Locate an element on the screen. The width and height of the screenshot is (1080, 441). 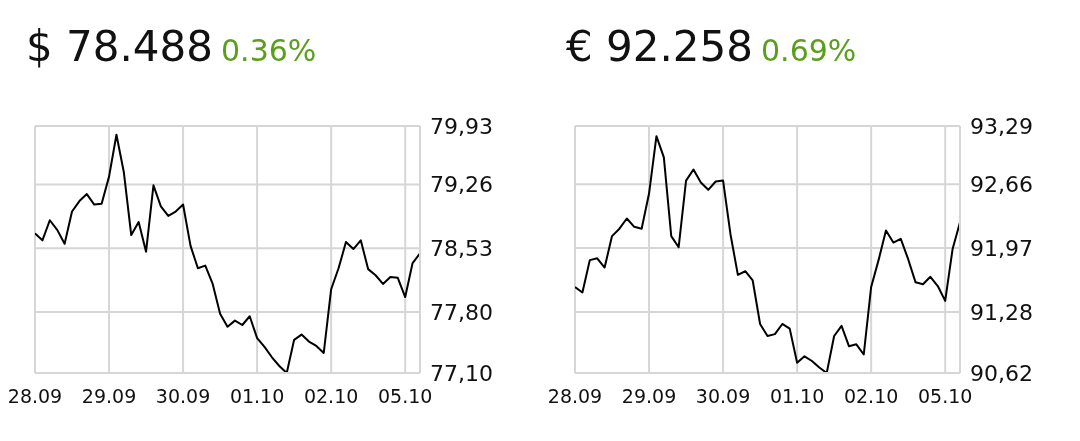
y-tick-label: 77,80 is located at coordinates (461, 312).